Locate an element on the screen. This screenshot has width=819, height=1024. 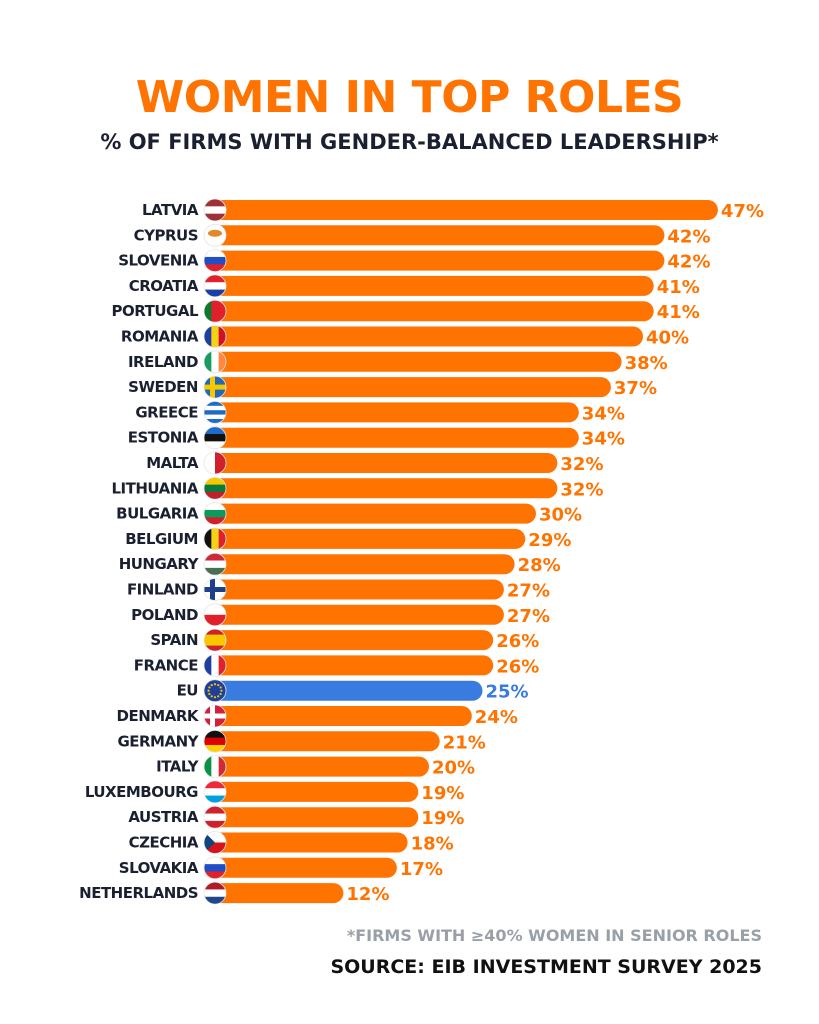
value-label: 21% is located at coordinates (464, 742).